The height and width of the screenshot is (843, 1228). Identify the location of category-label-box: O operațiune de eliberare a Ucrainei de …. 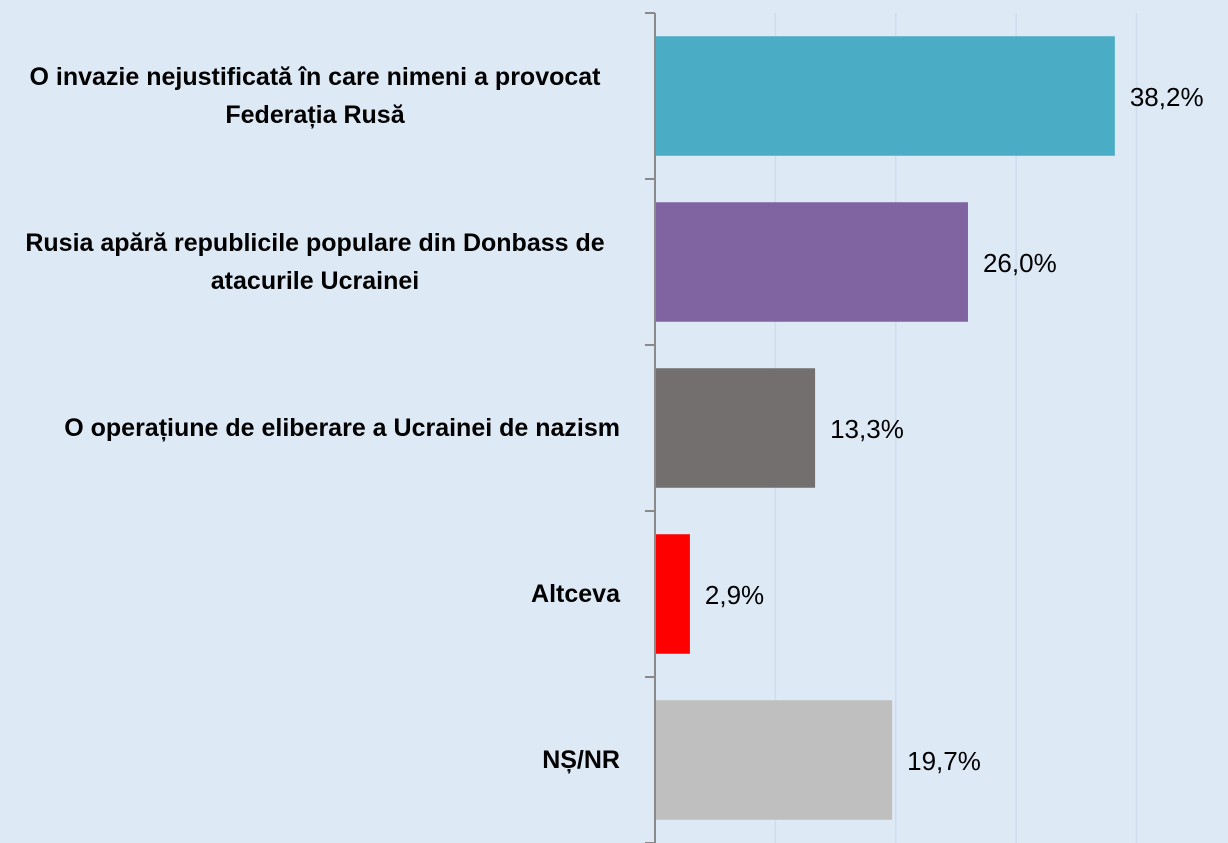
(310, 428).